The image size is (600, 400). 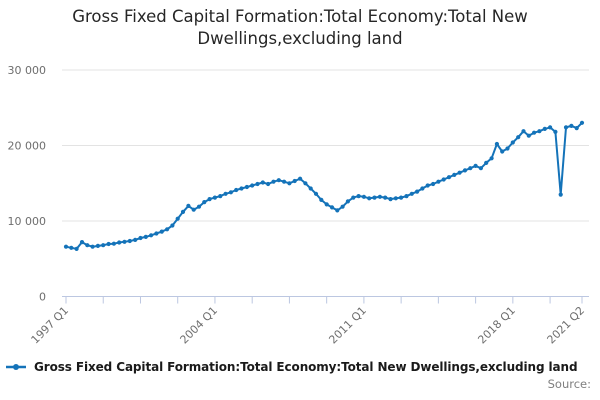 I want to click on y-tick-label: 10 000, so click(x=27, y=221).